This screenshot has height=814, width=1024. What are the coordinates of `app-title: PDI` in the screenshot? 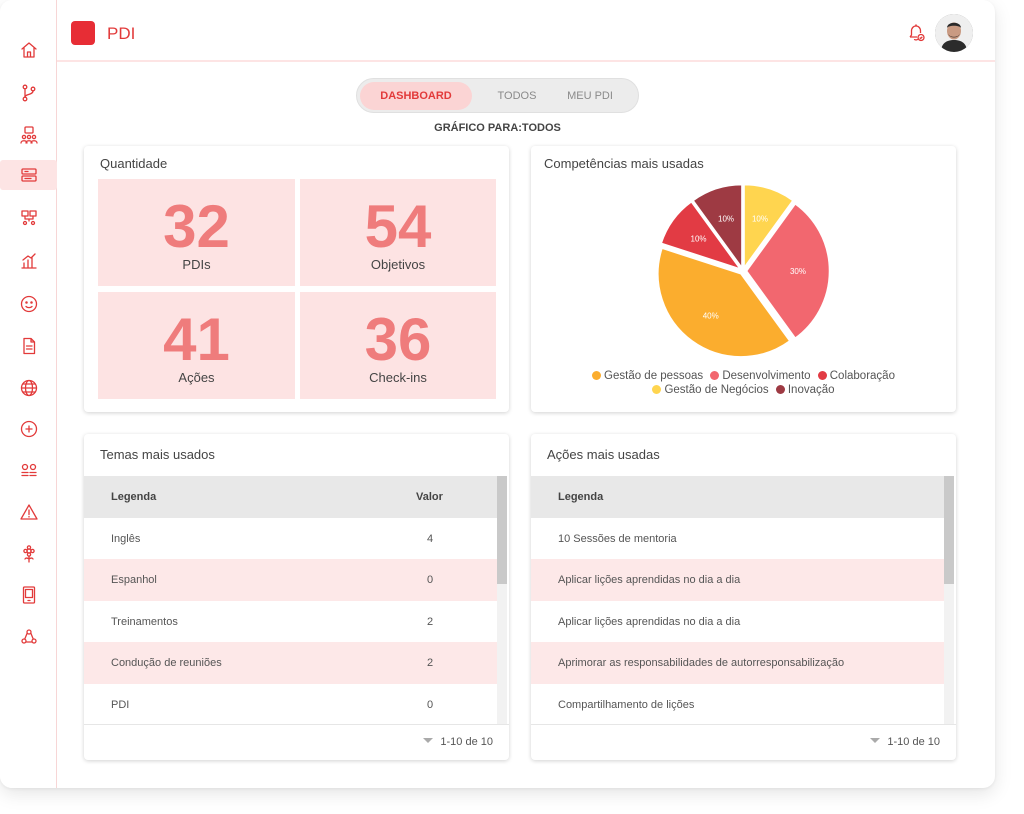 It's located at (121, 33).